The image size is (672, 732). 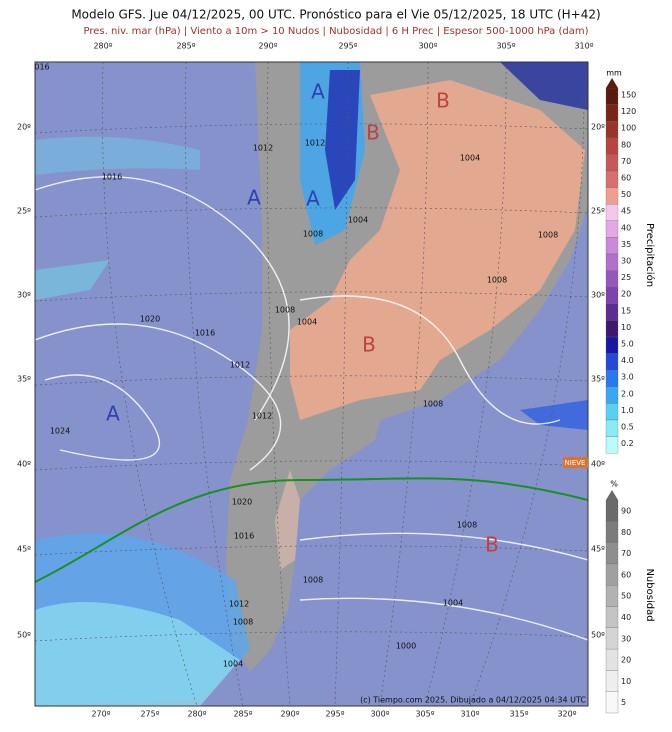 What do you see at coordinates (379, 714) in the screenshot?
I see `lon-label: 300º` at bounding box center [379, 714].